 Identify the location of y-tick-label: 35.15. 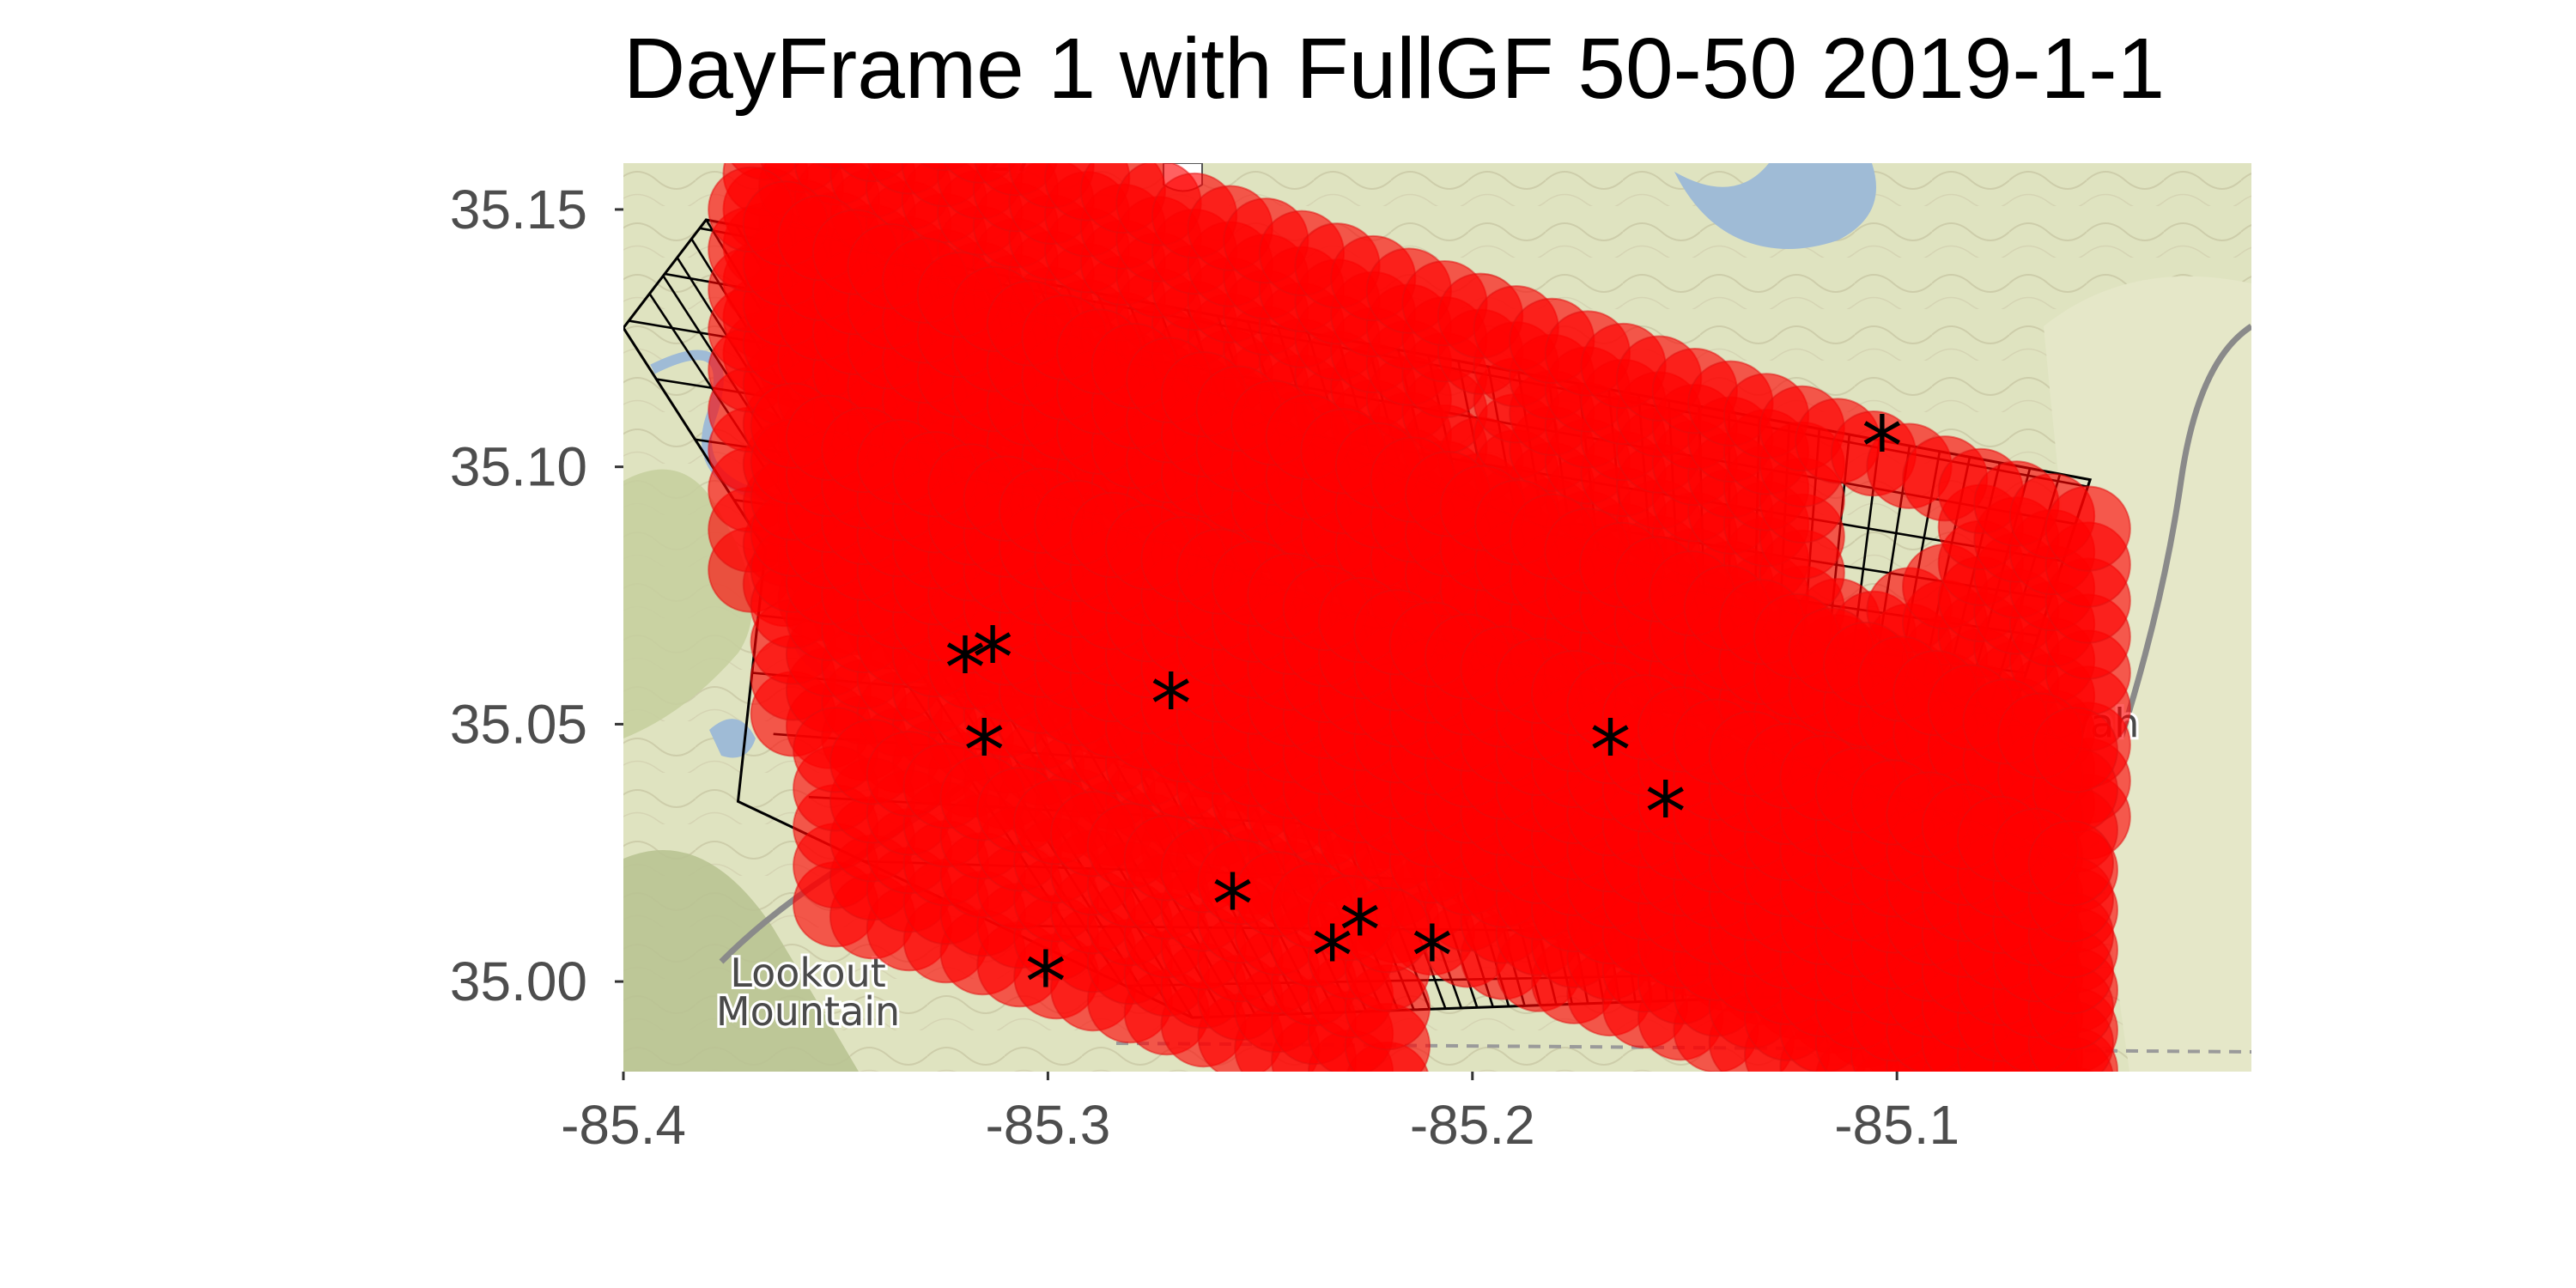
(519, 209).